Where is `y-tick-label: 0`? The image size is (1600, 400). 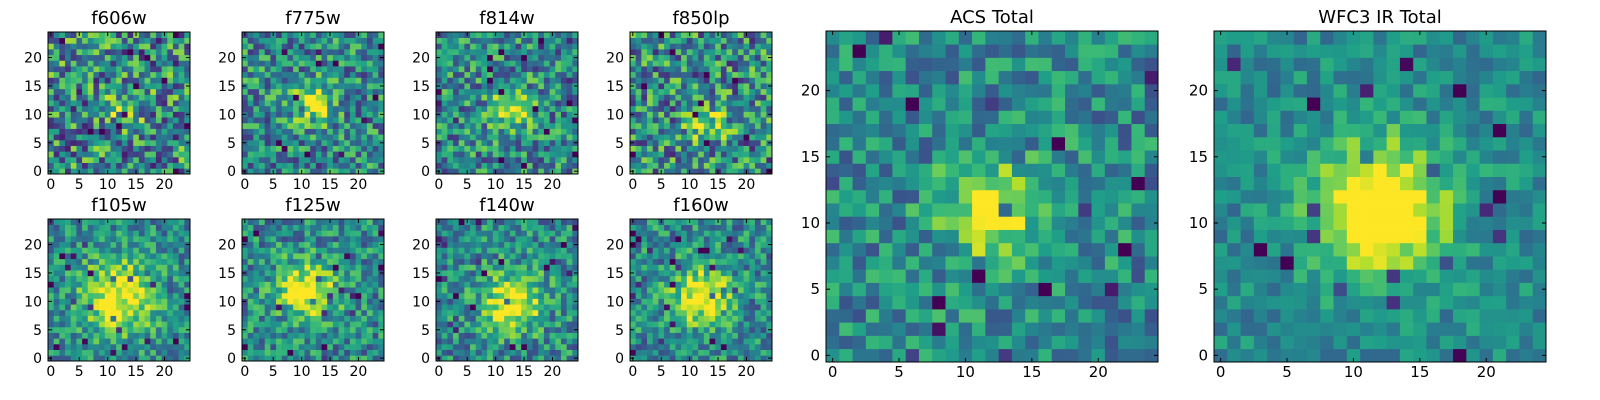 y-tick-label: 0 is located at coordinates (425, 359).